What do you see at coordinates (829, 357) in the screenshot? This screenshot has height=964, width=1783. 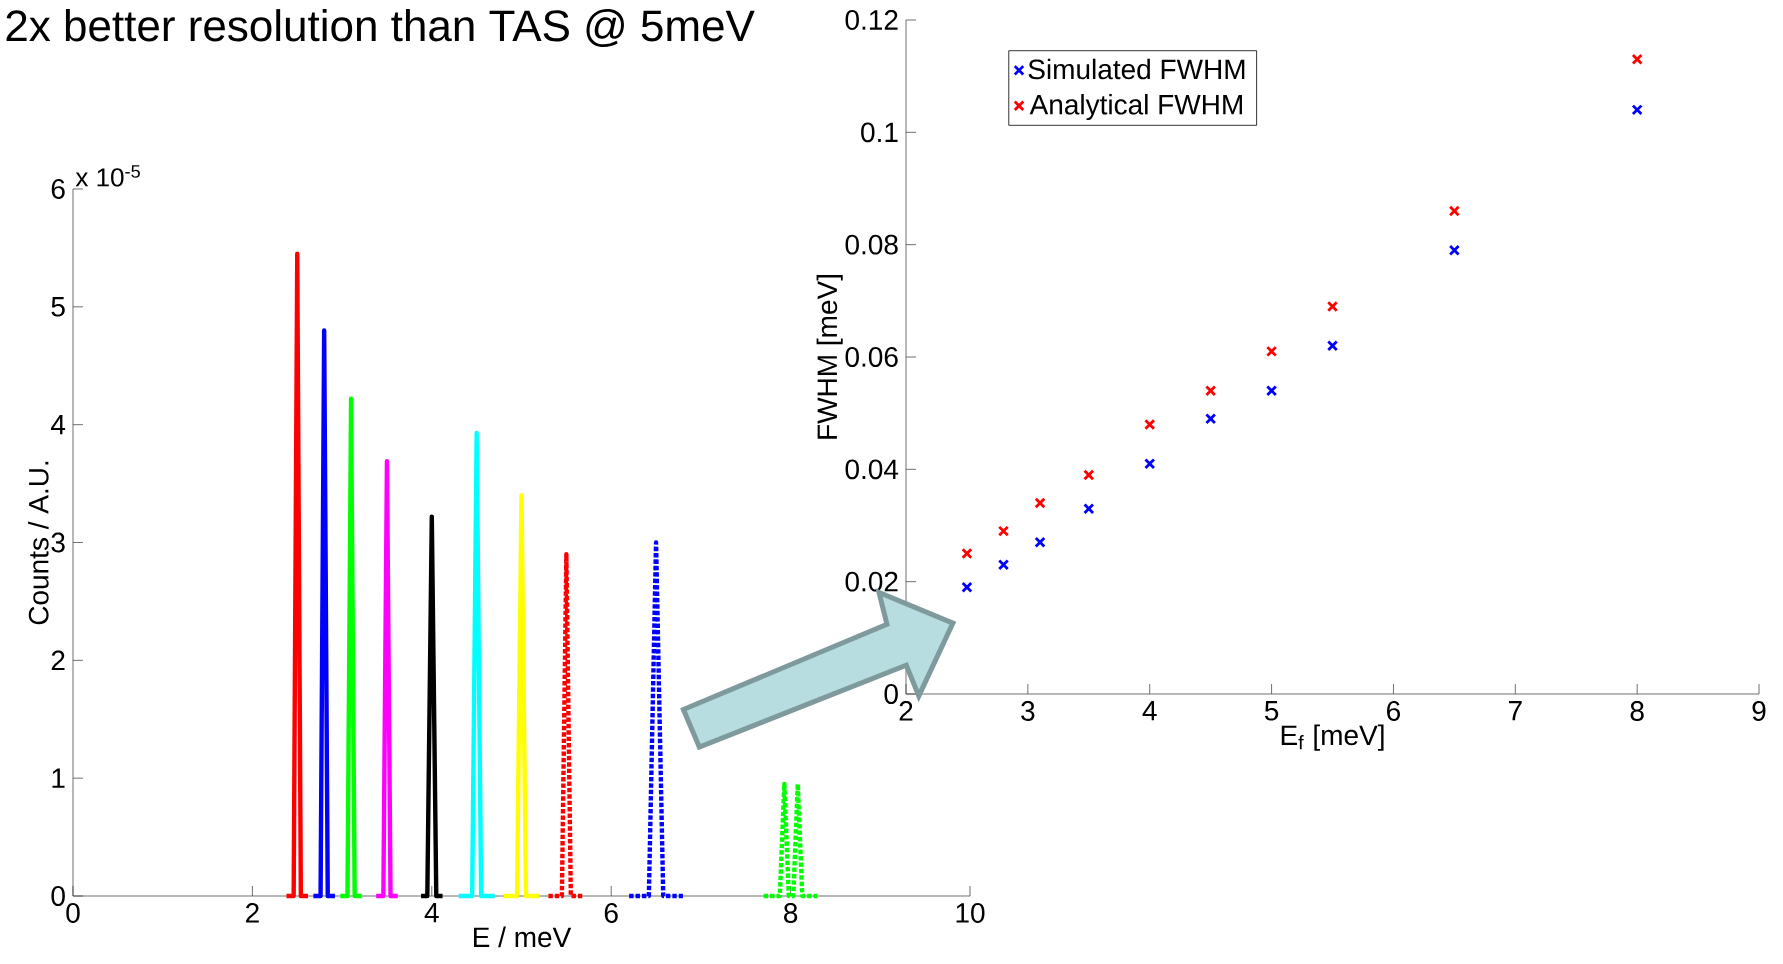 I see `y-axis-title: FWHM [meV]` at bounding box center [829, 357].